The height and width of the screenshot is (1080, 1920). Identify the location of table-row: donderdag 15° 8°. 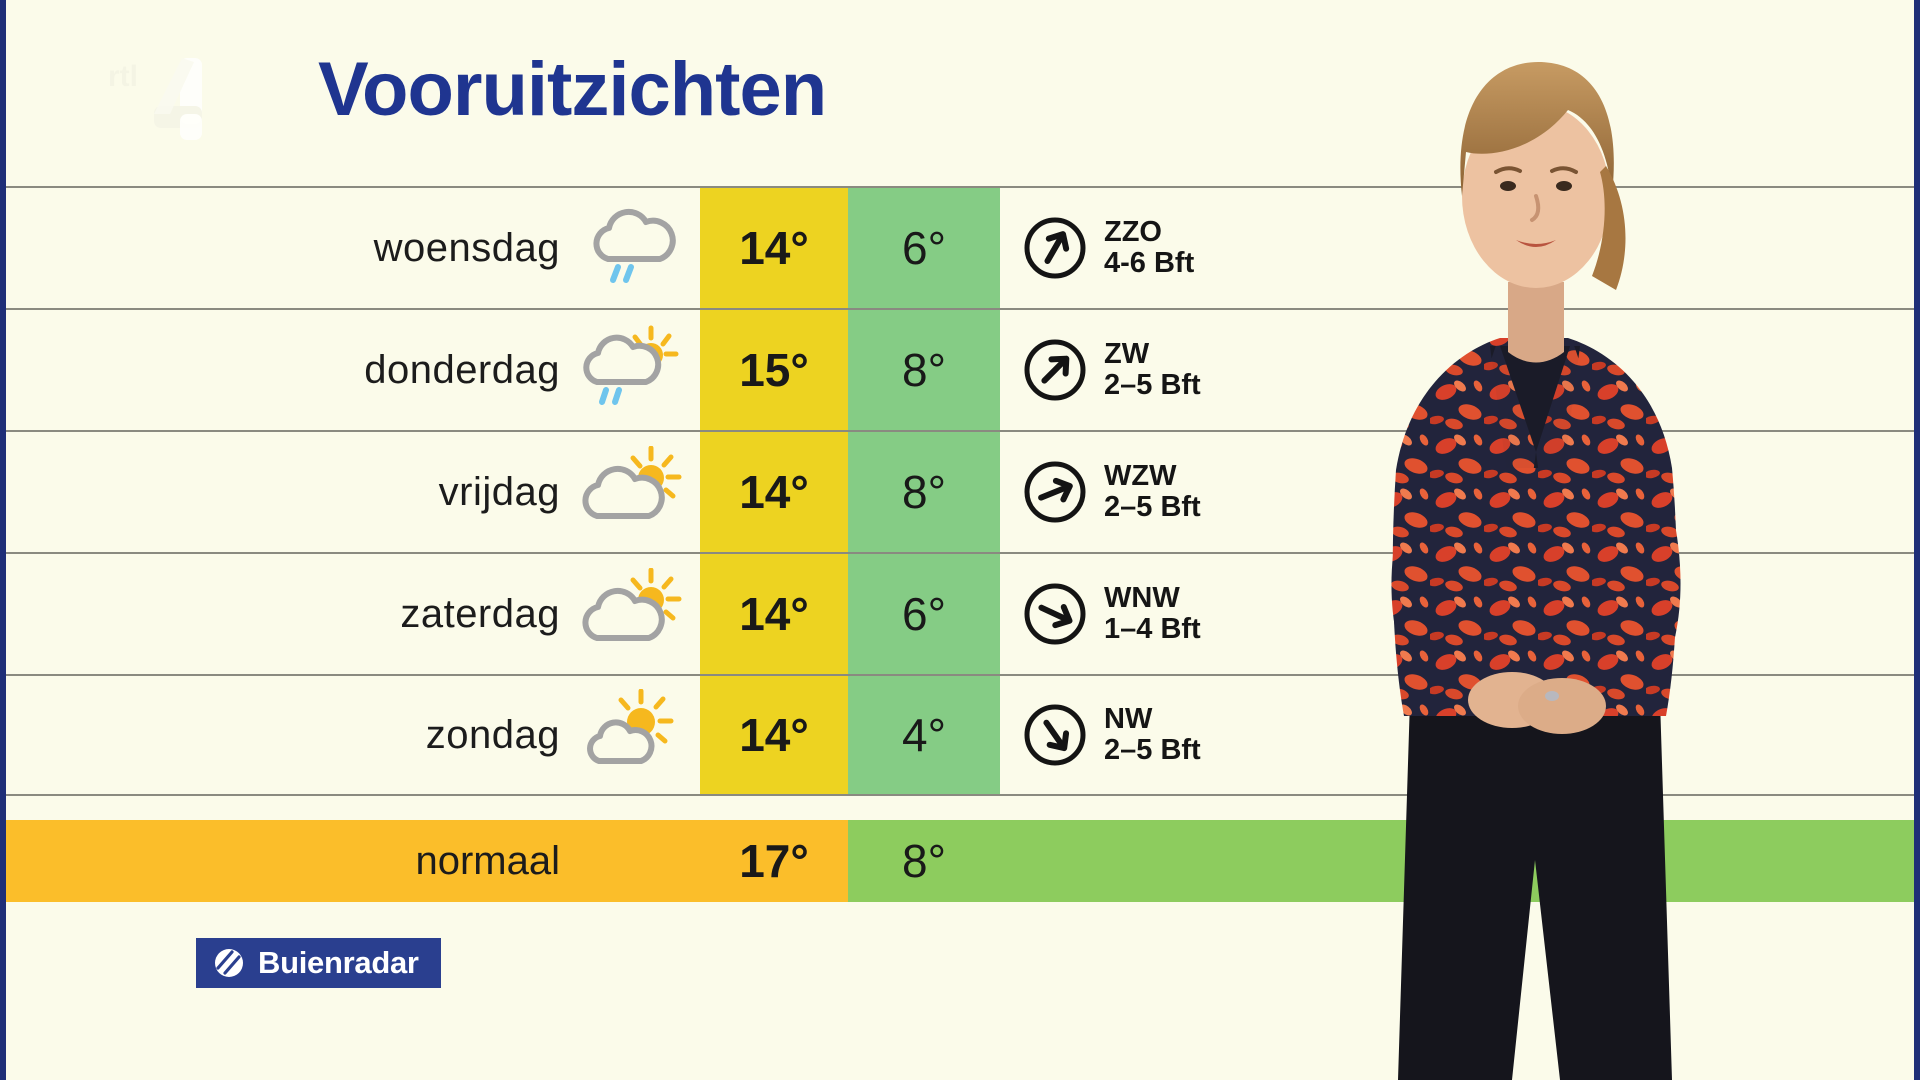
(960, 369).